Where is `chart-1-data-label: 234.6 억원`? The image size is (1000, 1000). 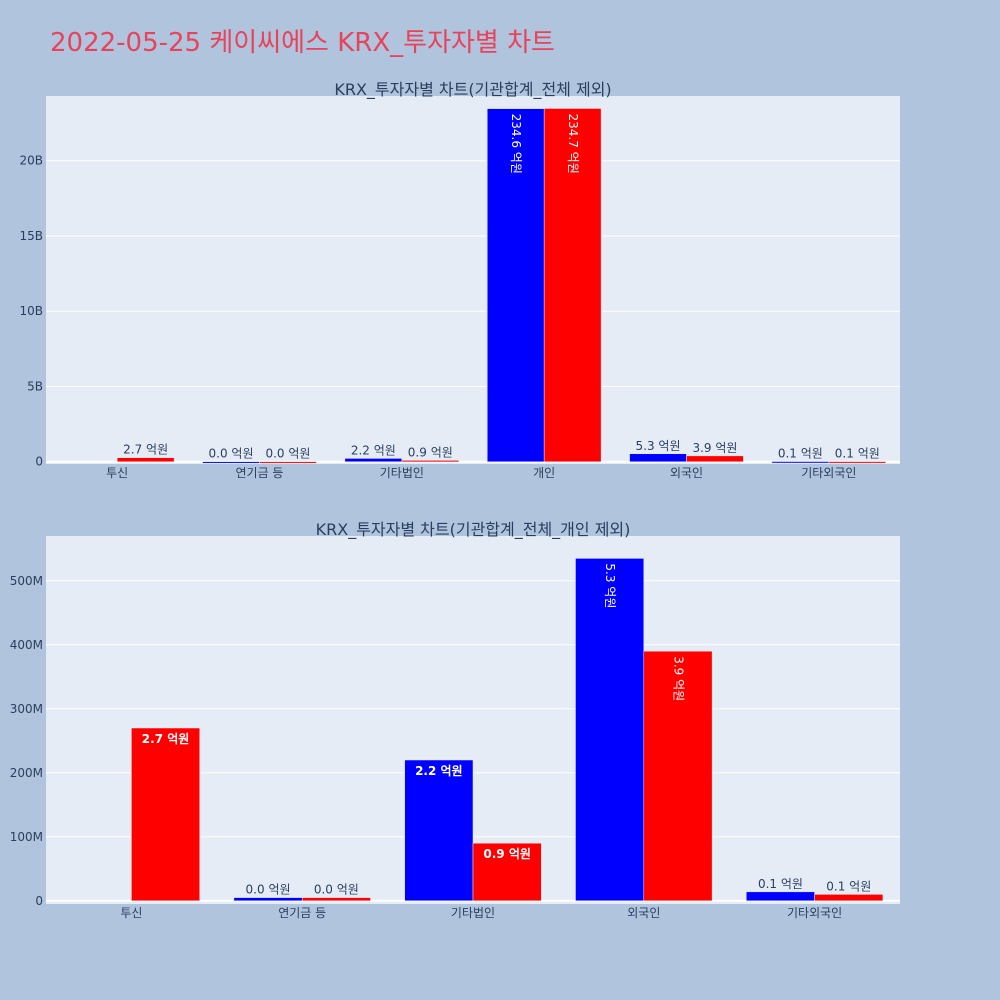
chart-1-data-label: 234.6 억원 is located at coordinates (516, 144).